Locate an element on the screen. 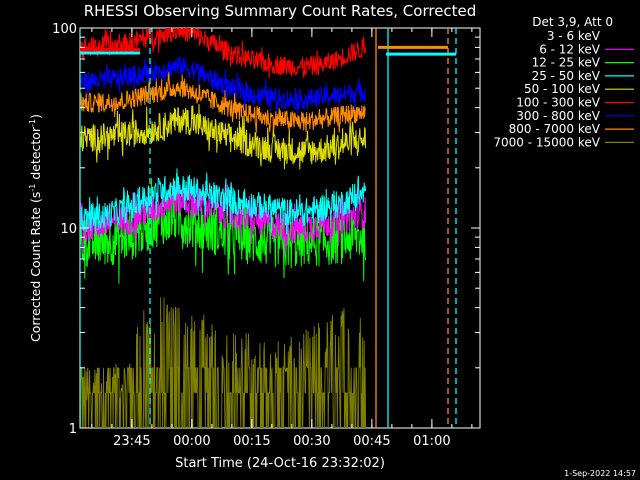  y-axis-label-exp1: -1 is located at coordinates (32, 188).